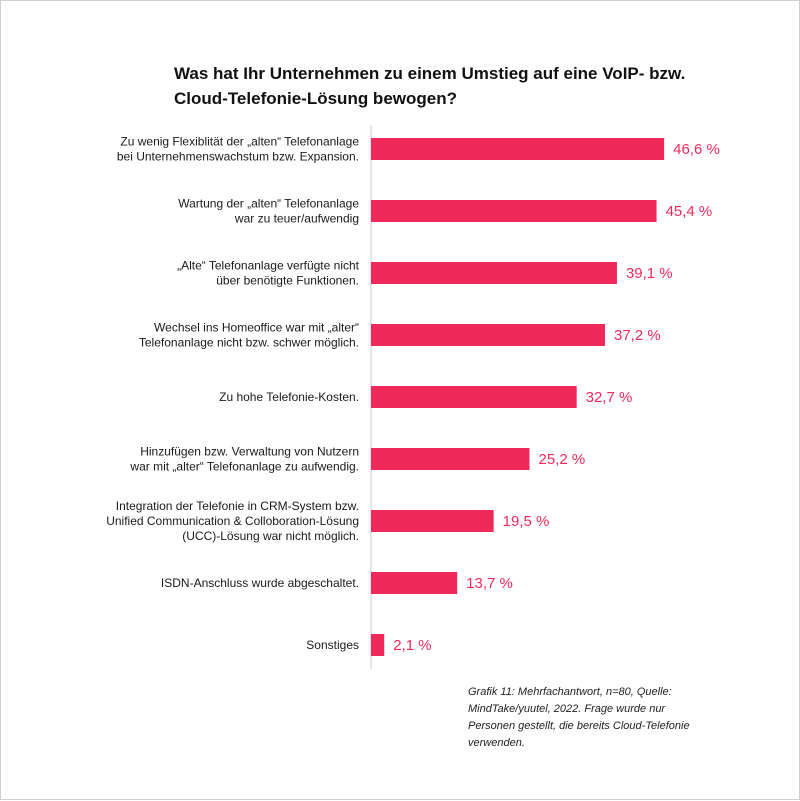 The width and height of the screenshot is (800, 801). I want to click on category-label-0-line-1: bei Unternehmenswachstum bzw. Expansion., so click(238, 157).